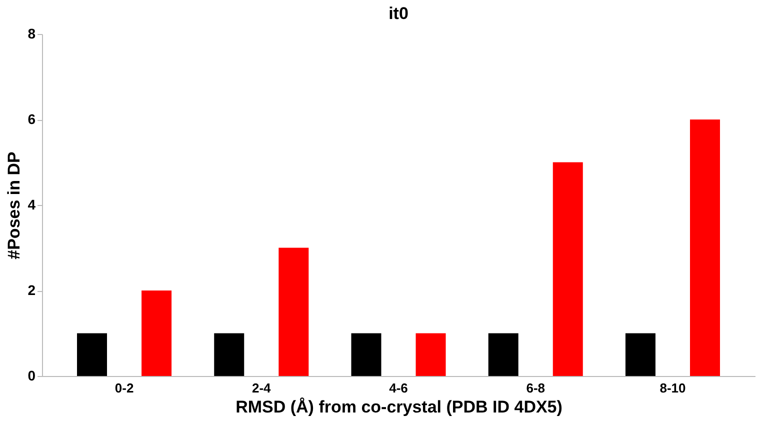 Image resolution: width=770 pixels, height=430 pixels. What do you see at coordinates (399, 407) in the screenshot?
I see `x-axis-title: RMSD (Å) from co-crystal (PDB ID 4DX5)` at bounding box center [399, 407].